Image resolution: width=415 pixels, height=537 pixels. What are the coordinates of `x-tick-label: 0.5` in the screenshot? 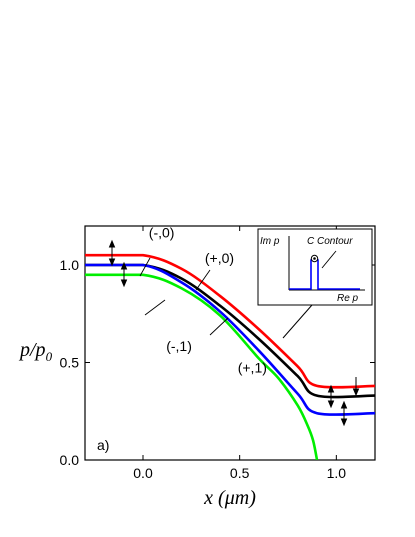 It's located at (240, 473).